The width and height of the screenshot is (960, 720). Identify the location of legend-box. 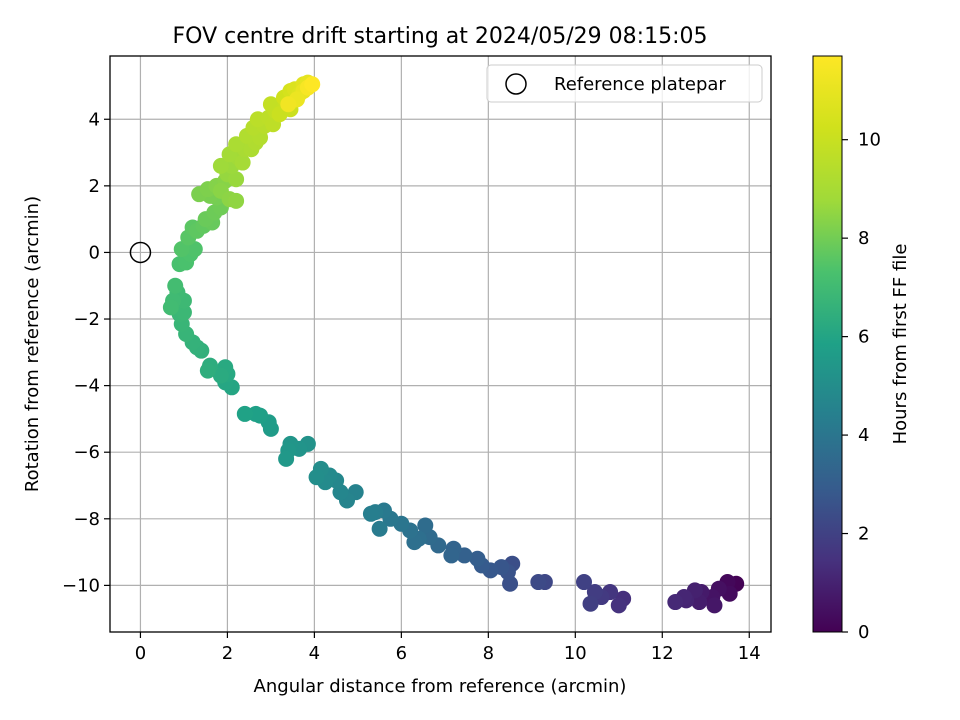
(624, 83).